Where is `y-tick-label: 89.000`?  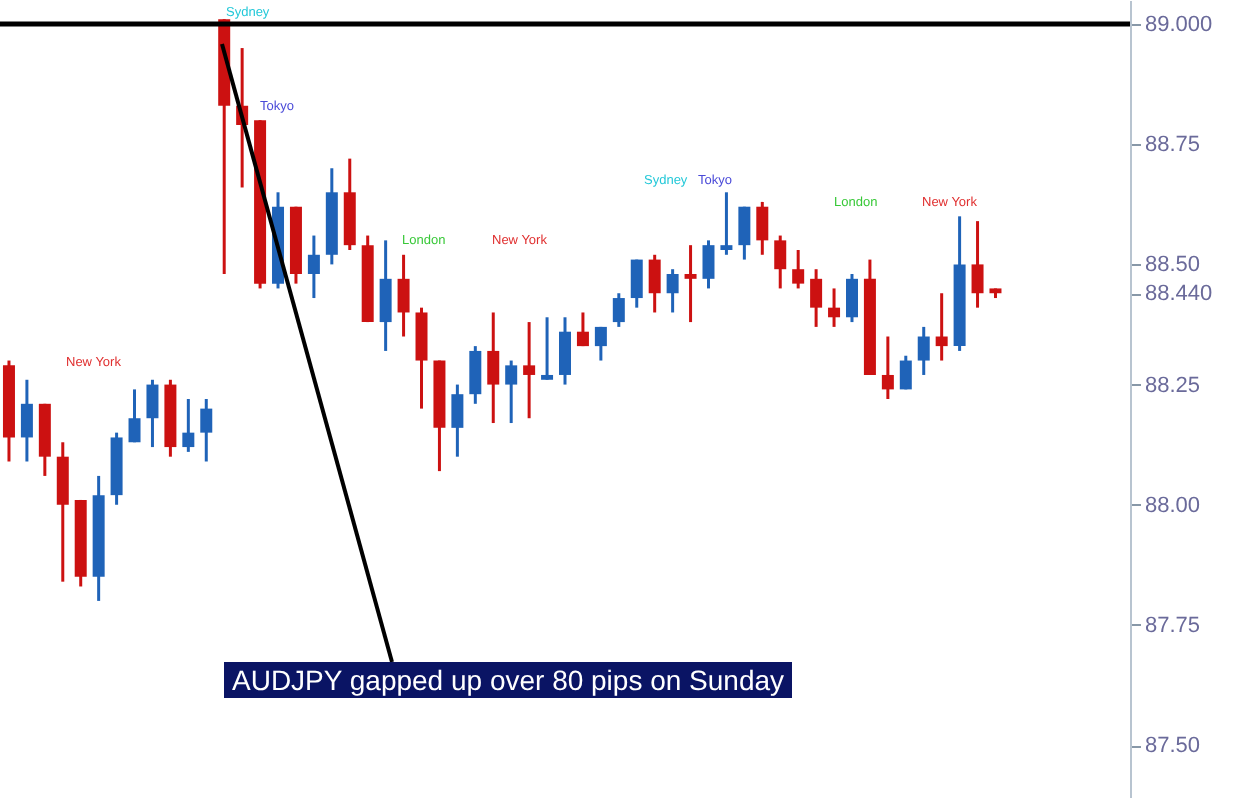
y-tick-label: 89.000 is located at coordinates (1179, 25).